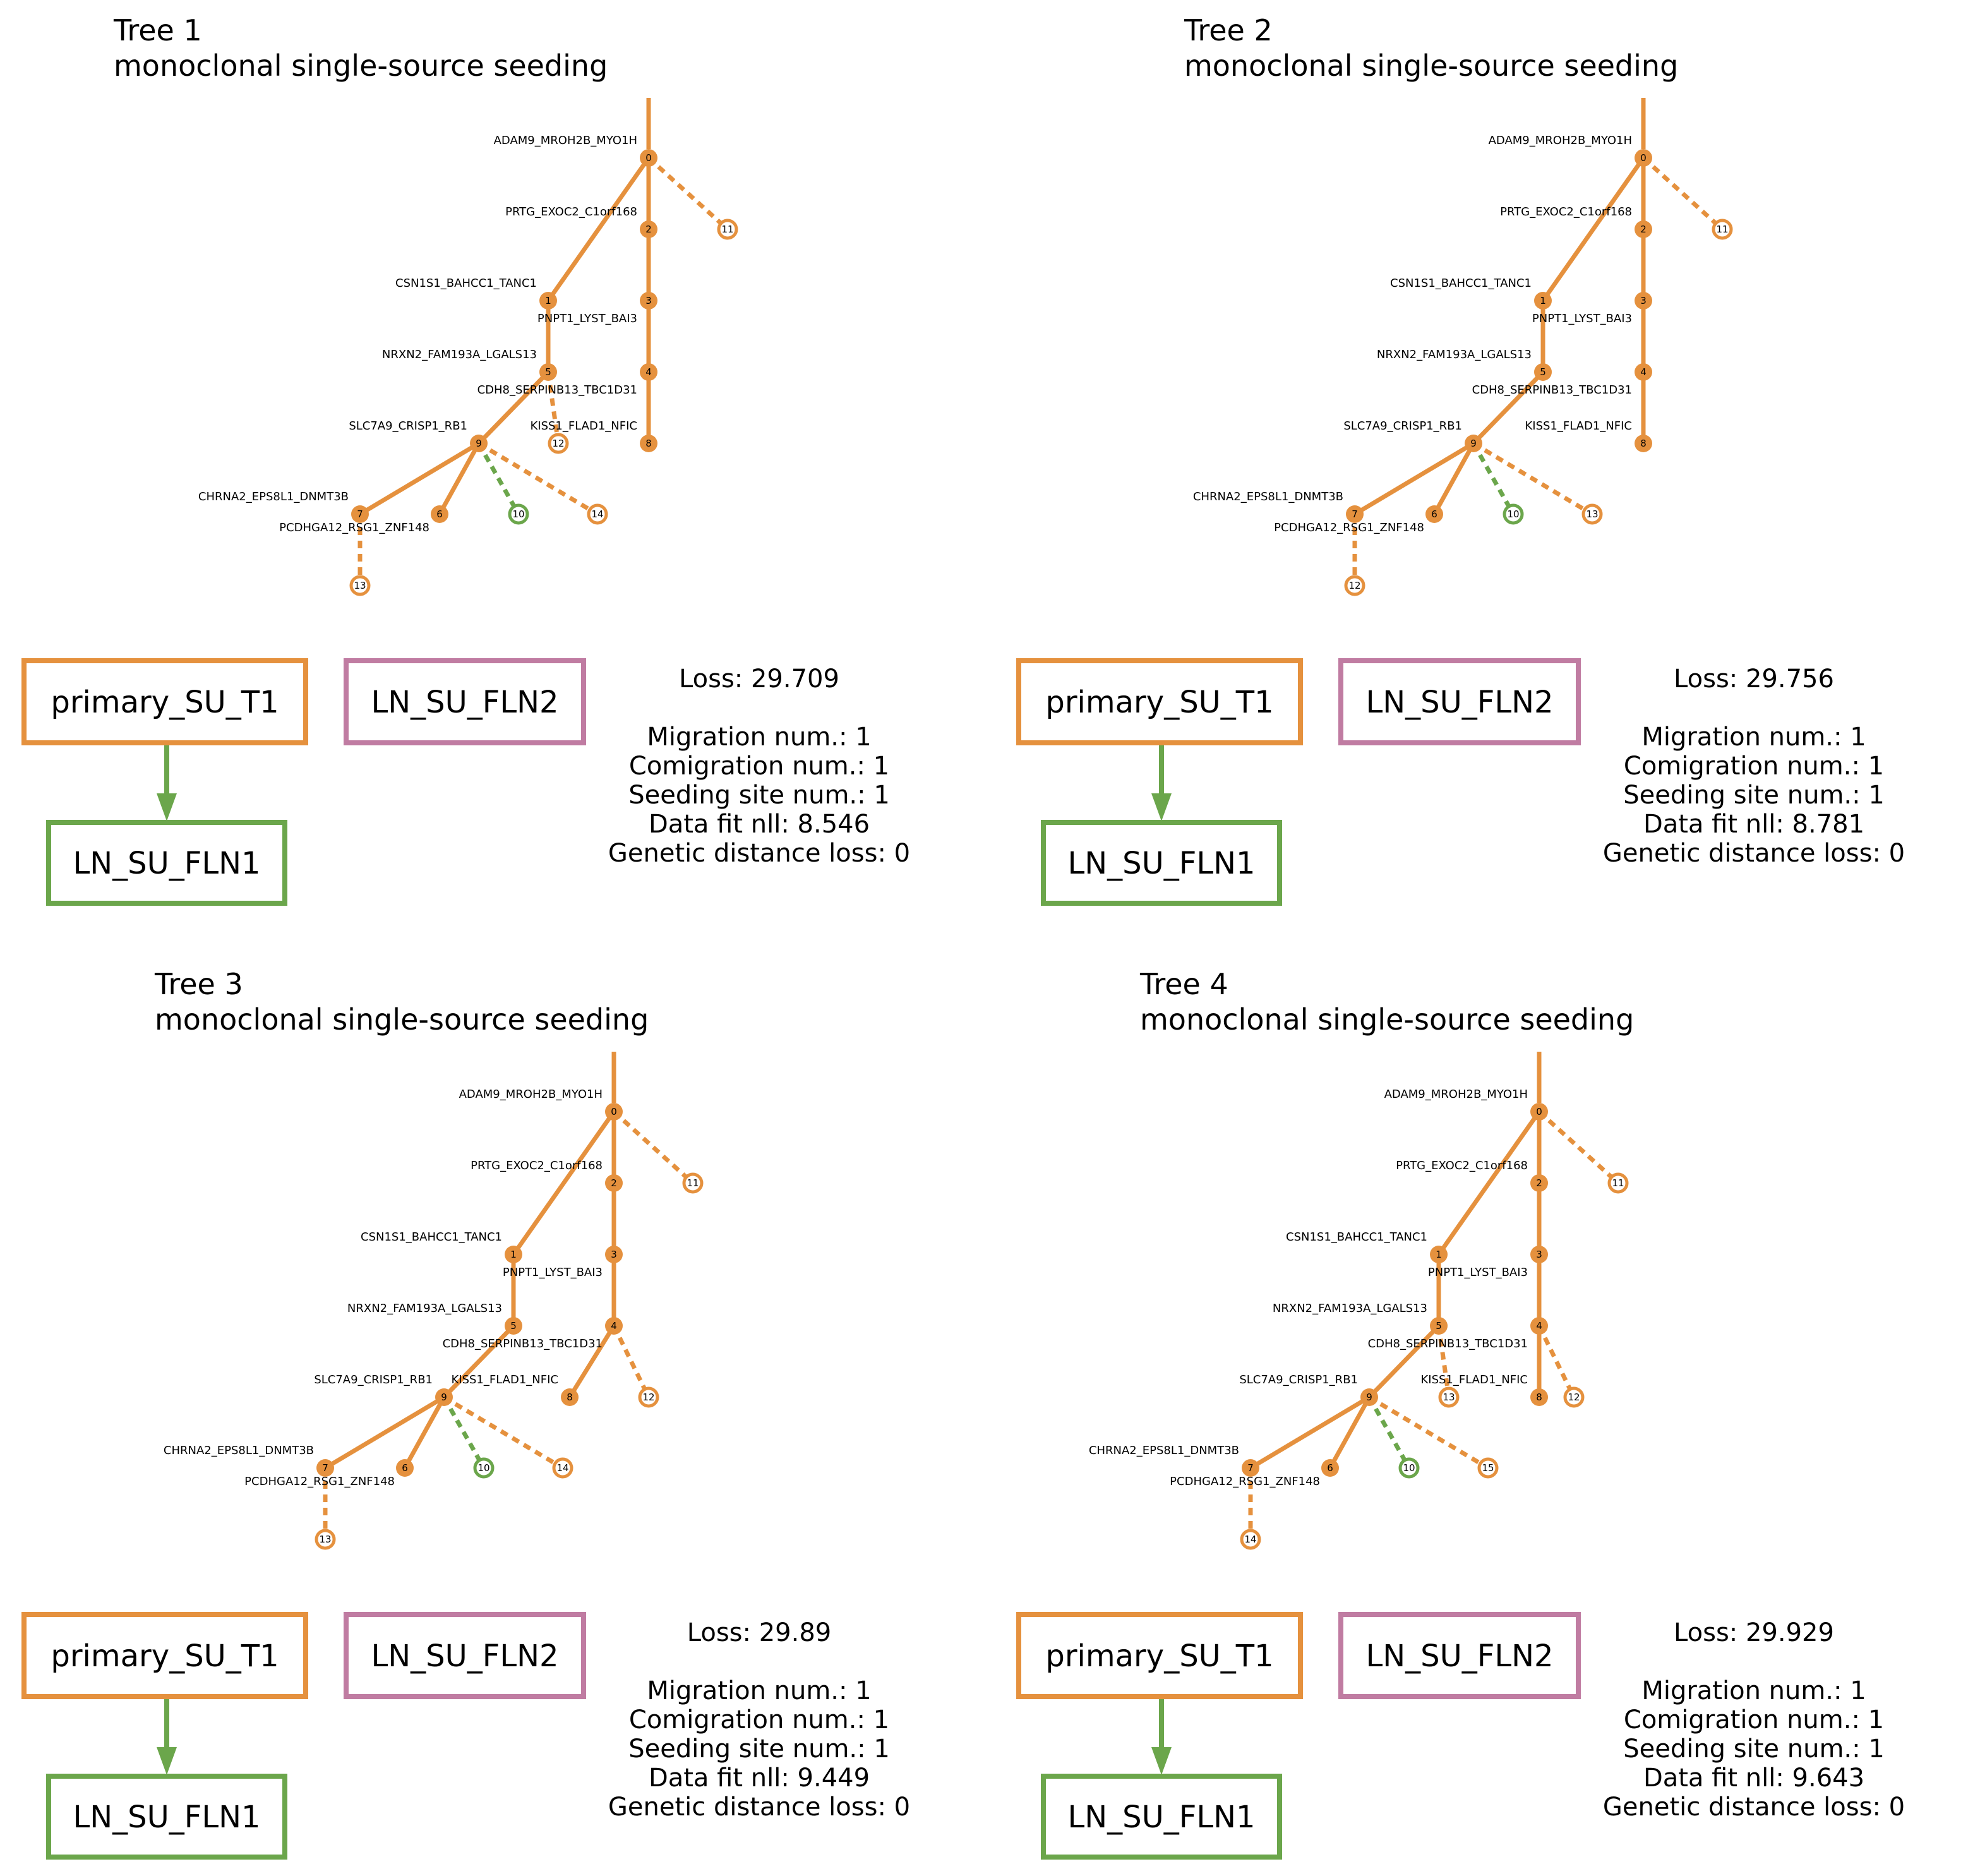 The image size is (1968, 1876). I want to click on site-label-primary: primary_SU_T1, so click(1159, 1656).